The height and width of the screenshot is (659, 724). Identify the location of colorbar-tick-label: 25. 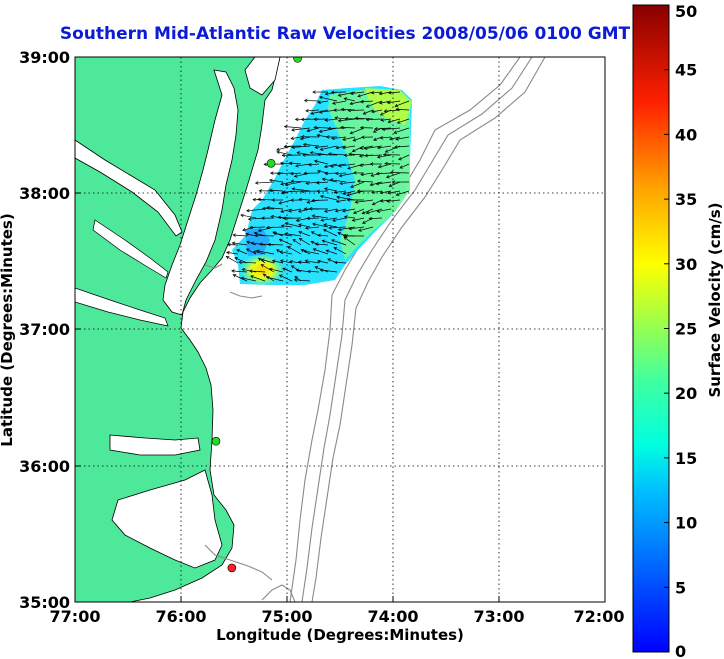
(686, 329).